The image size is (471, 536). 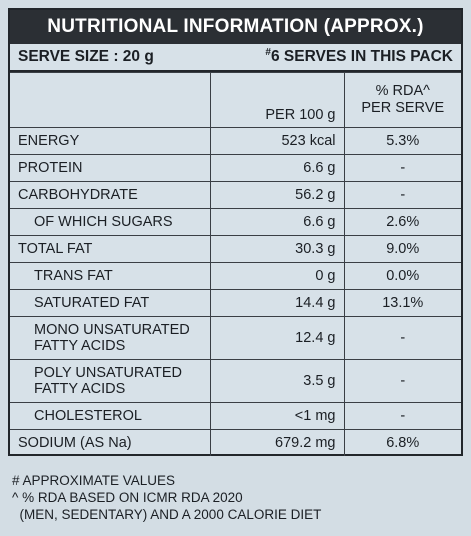 I want to click on table-row: PROTEIN 6.6 g -, so click(x=235, y=168).